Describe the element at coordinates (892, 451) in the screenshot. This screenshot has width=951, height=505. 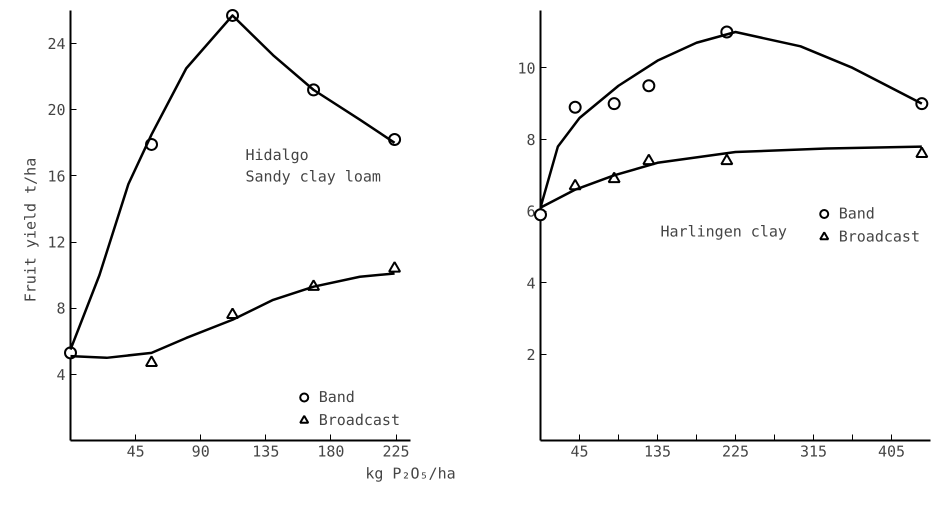
I see `x-tick-label: 405` at that location.